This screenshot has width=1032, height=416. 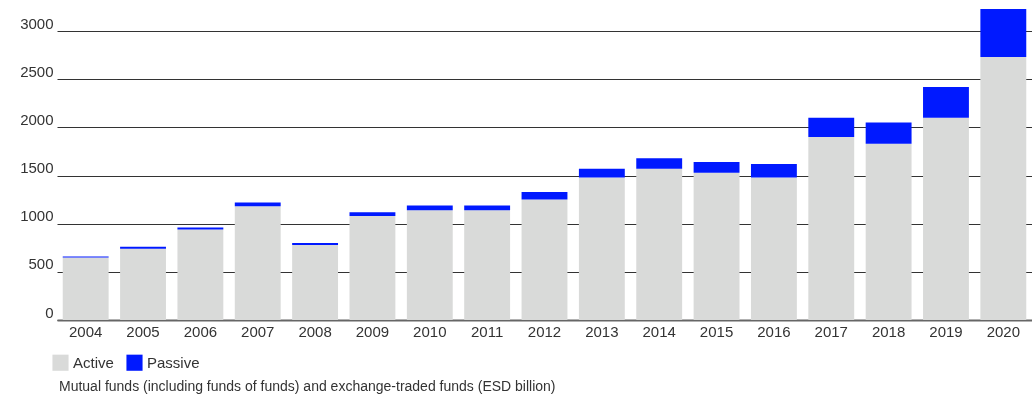 I want to click on x-tick-label: 2019, so click(x=946, y=331).